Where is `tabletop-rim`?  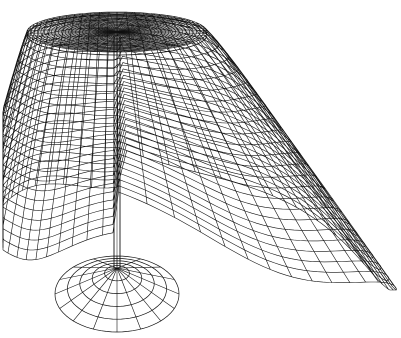
tabletop-rim is located at coordinates (117, 35).